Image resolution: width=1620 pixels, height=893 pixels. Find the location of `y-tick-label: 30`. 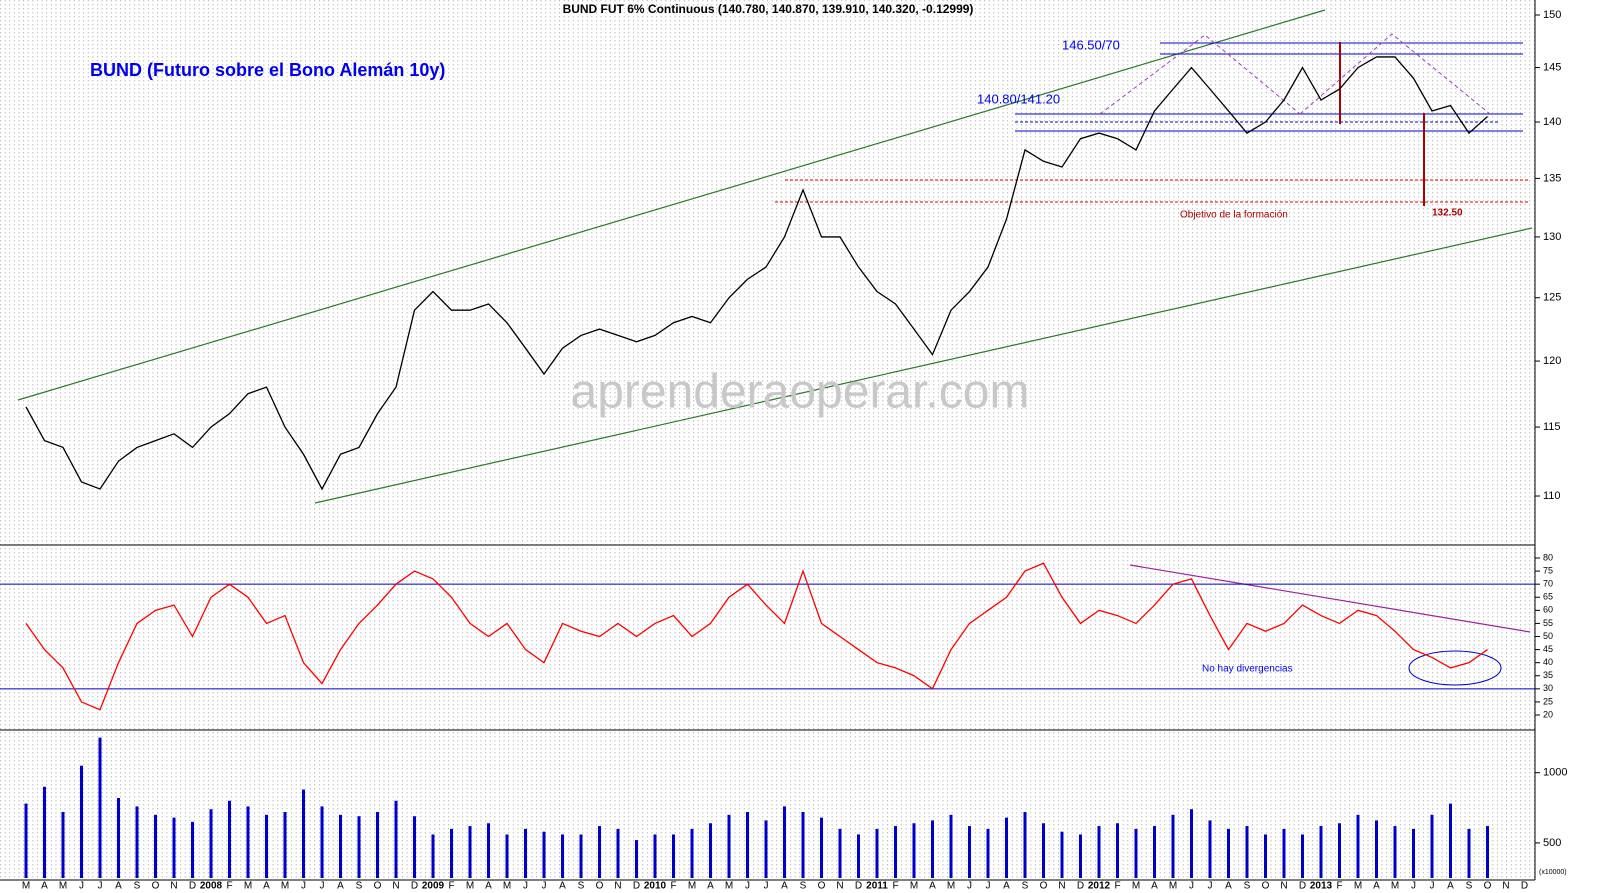

y-tick-label: 30 is located at coordinates (1548, 688).